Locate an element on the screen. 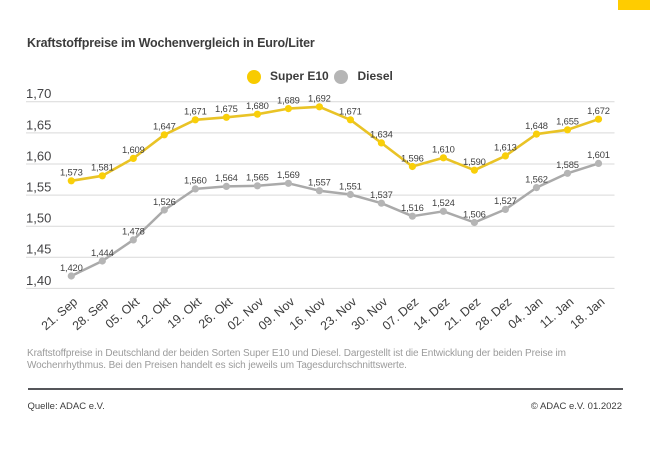  svg-text: 1,50 is located at coordinates (38, 218).